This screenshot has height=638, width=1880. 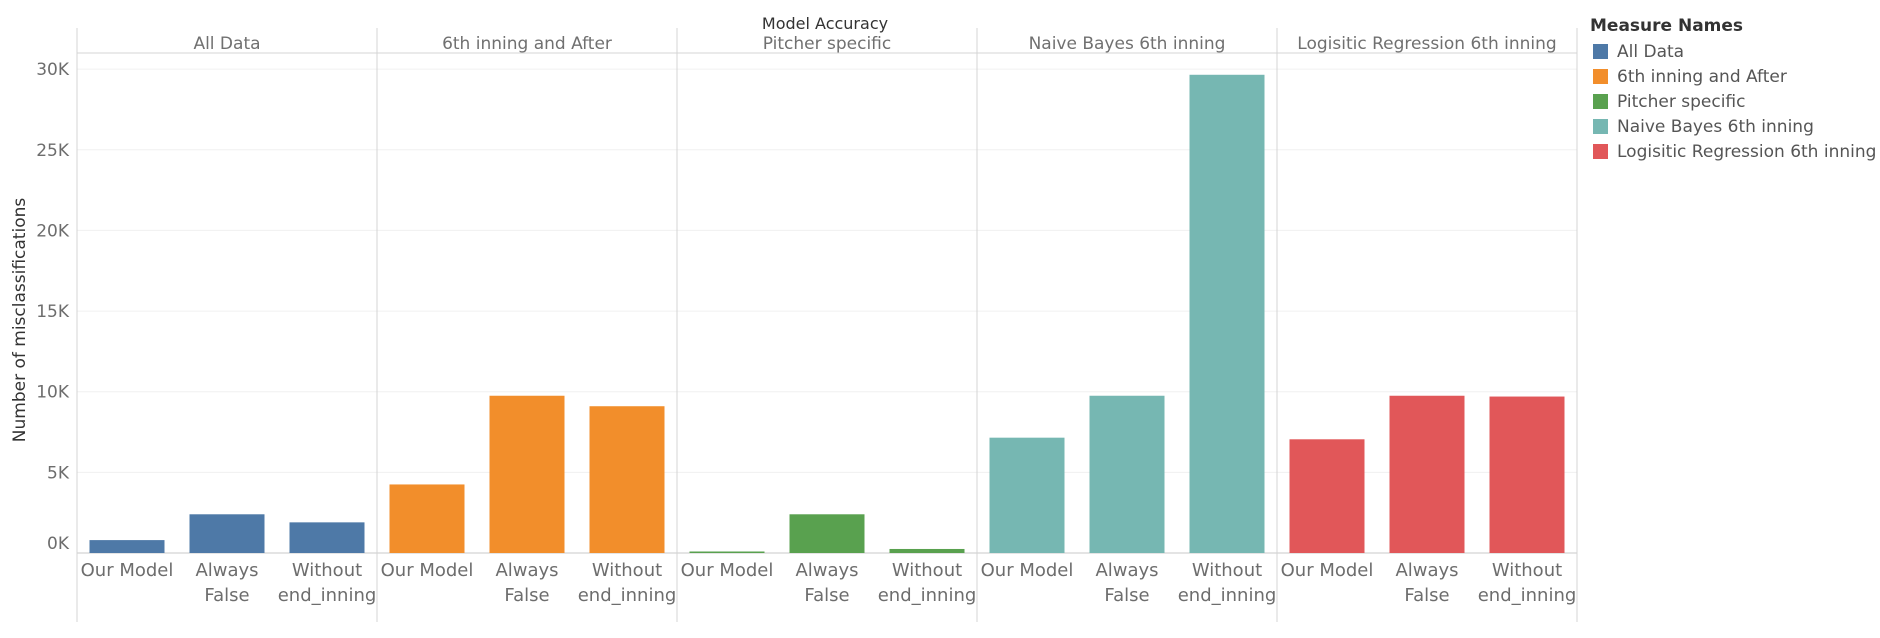 I want to click on panel-header: 6th inning and After, so click(x=527, y=44).